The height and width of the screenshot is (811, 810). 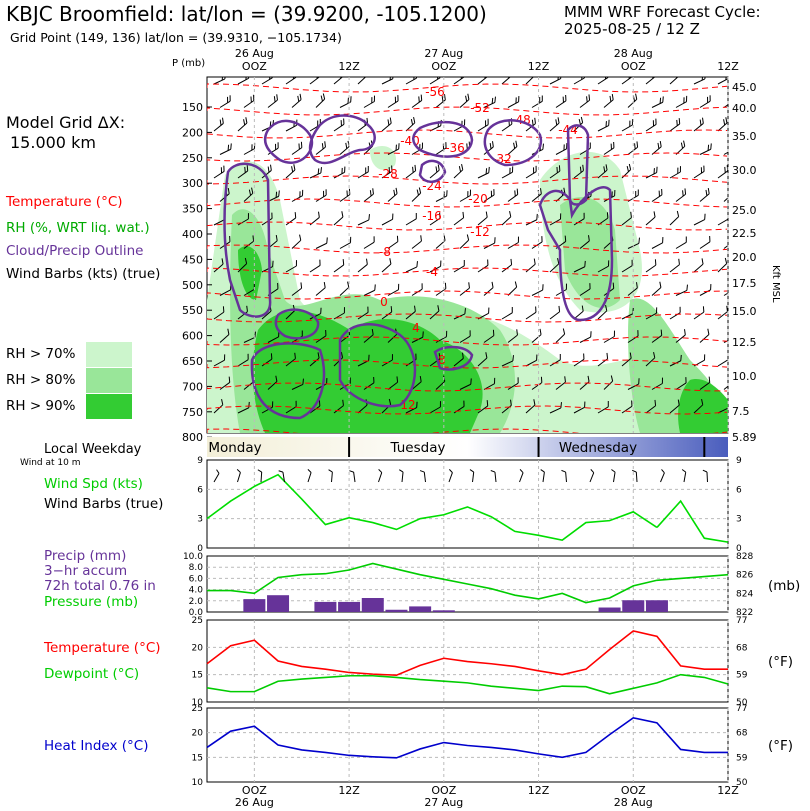 What do you see at coordinates (432, 272) in the screenshot?
I see `temp-label: -4` at bounding box center [432, 272].